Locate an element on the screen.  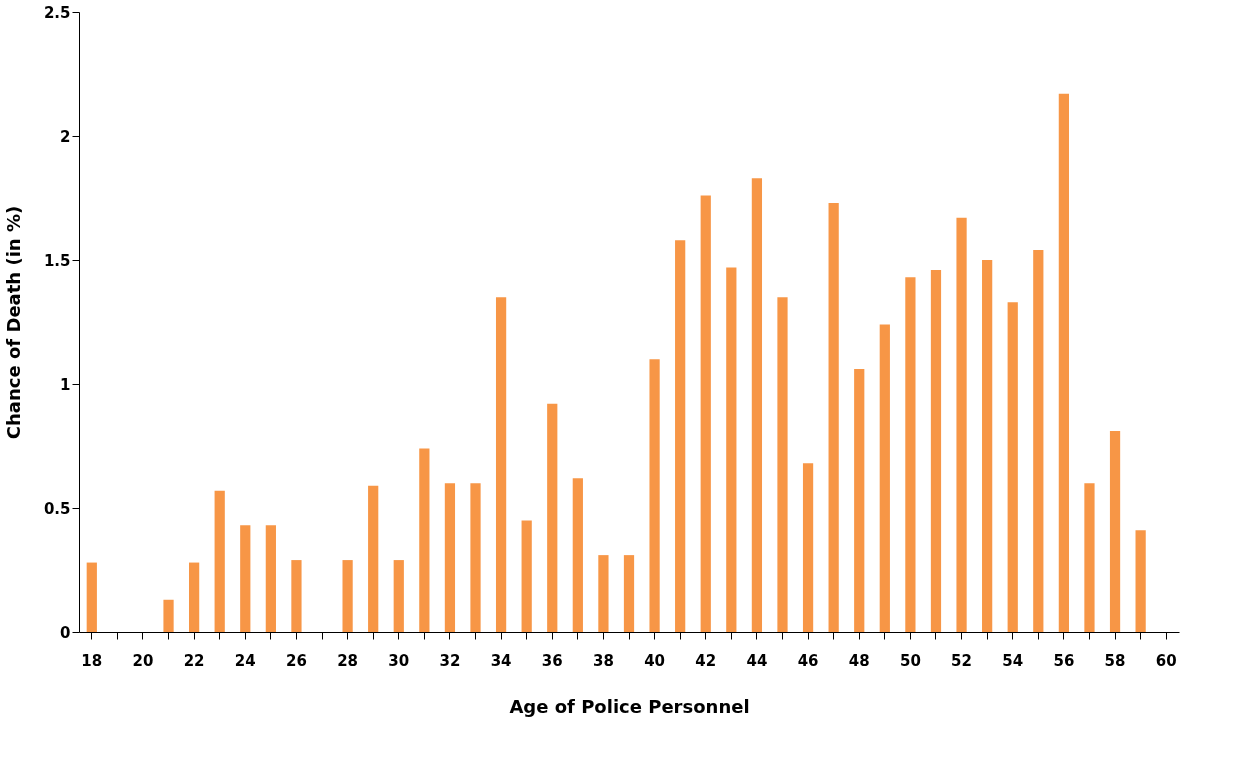
x-tick-label: 60 is located at coordinates (1166, 660).